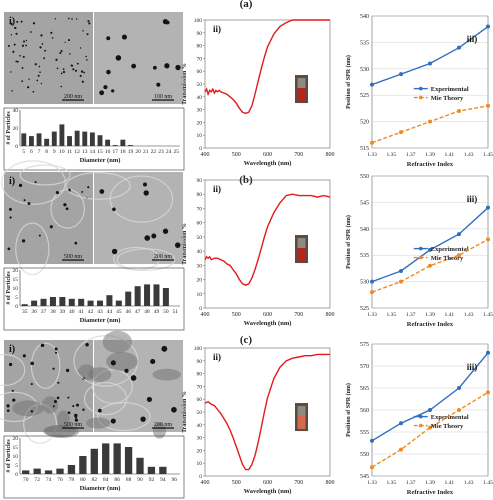 This screenshot has width=493, height=500. Describe the element at coordinates (117, 480) in the screenshot. I see `x-tick-label: 86` at that location.